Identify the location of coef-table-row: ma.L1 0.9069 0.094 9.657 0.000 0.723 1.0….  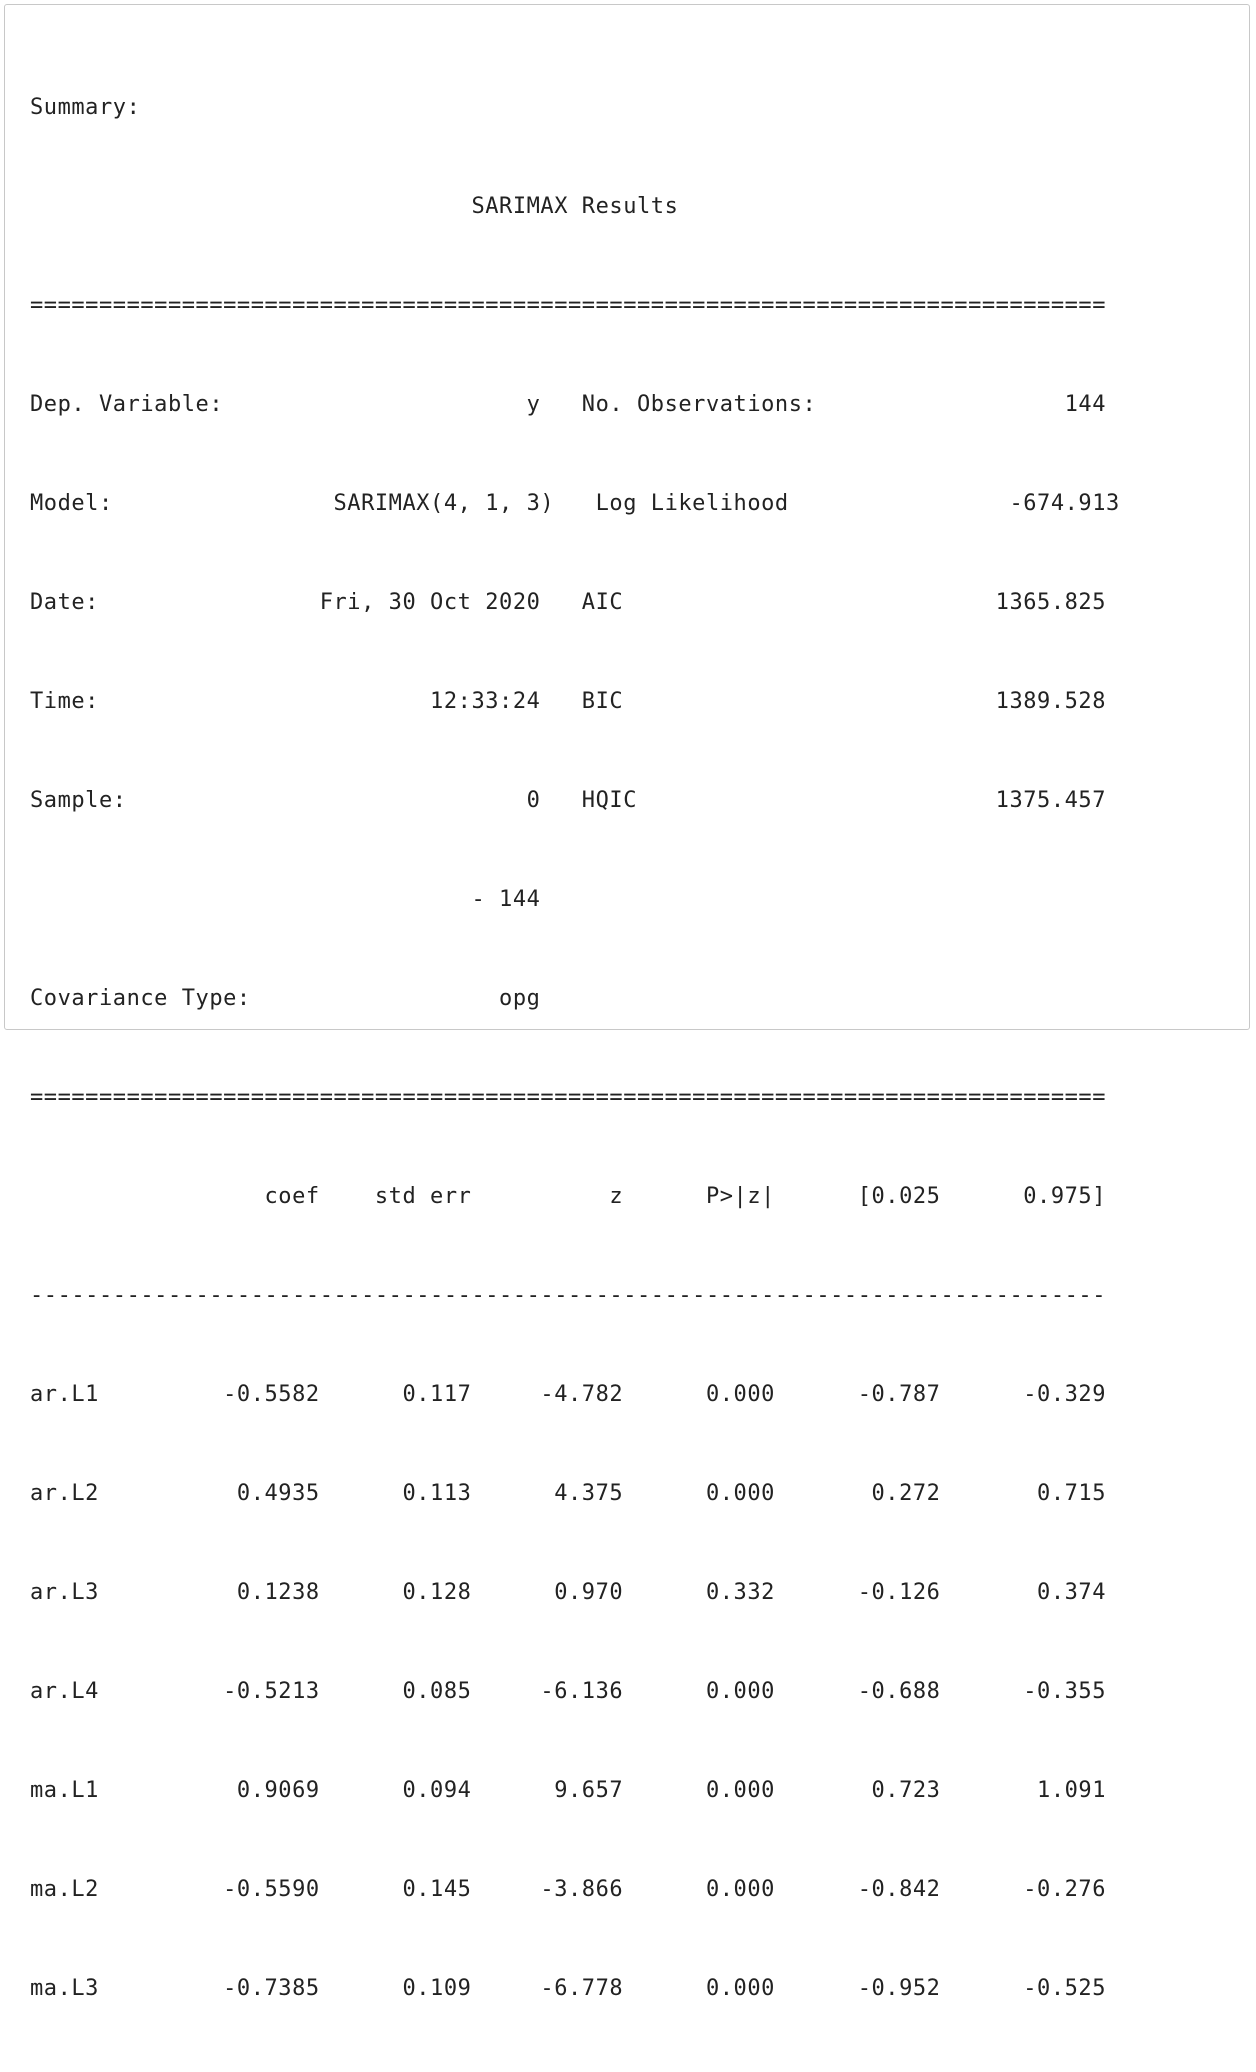
(568, 1790).